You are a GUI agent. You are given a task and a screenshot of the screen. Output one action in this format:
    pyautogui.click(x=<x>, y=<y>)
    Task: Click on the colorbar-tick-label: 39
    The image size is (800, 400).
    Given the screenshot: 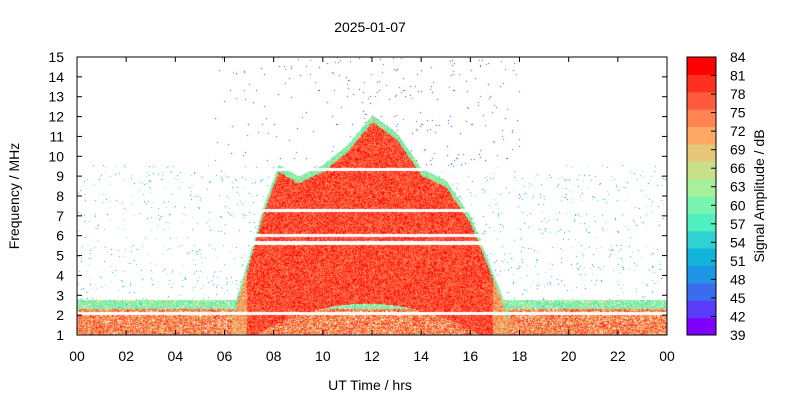 What is the action you would take?
    pyautogui.click(x=738, y=335)
    